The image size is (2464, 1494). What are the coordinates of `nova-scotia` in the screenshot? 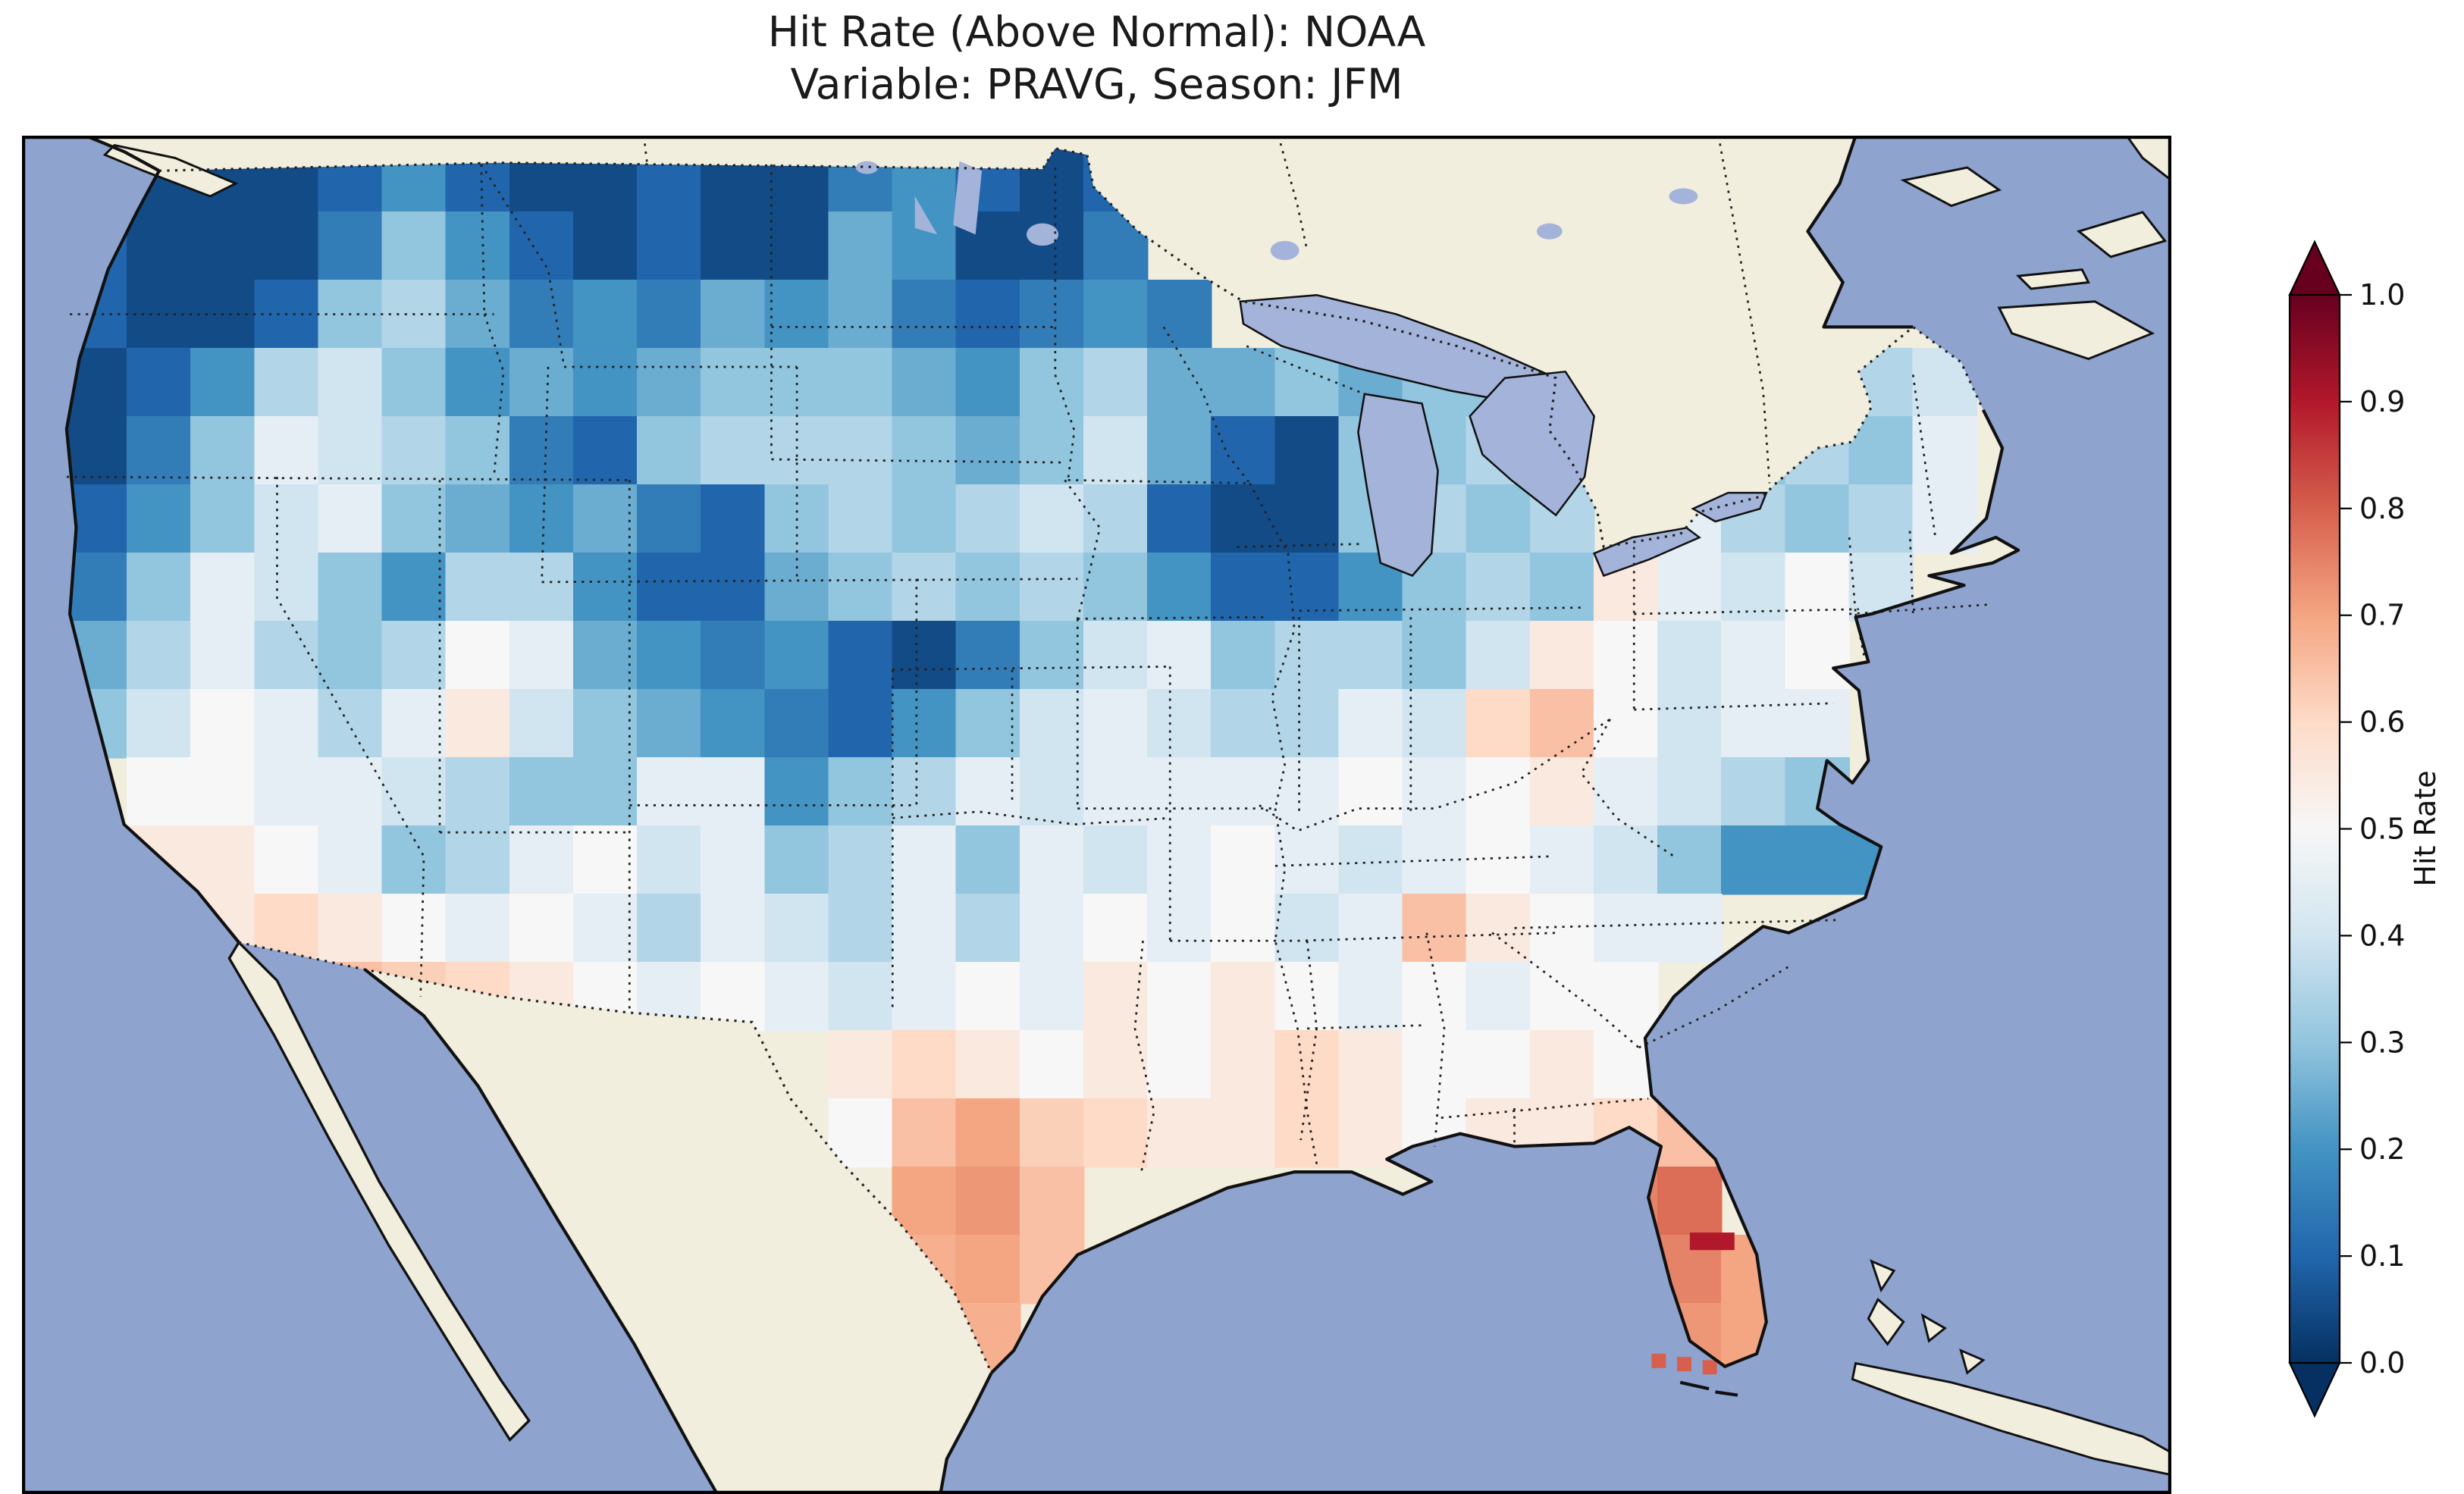 It's located at (2076, 330).